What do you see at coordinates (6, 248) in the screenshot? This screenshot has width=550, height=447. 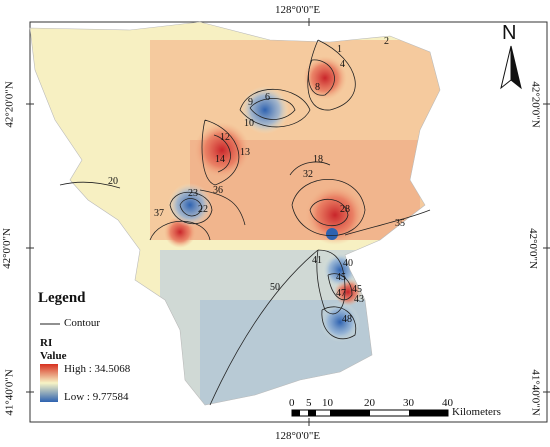 I see `left-latitude-label-2: 42°0'0"N` at bounding box center [6, 248].